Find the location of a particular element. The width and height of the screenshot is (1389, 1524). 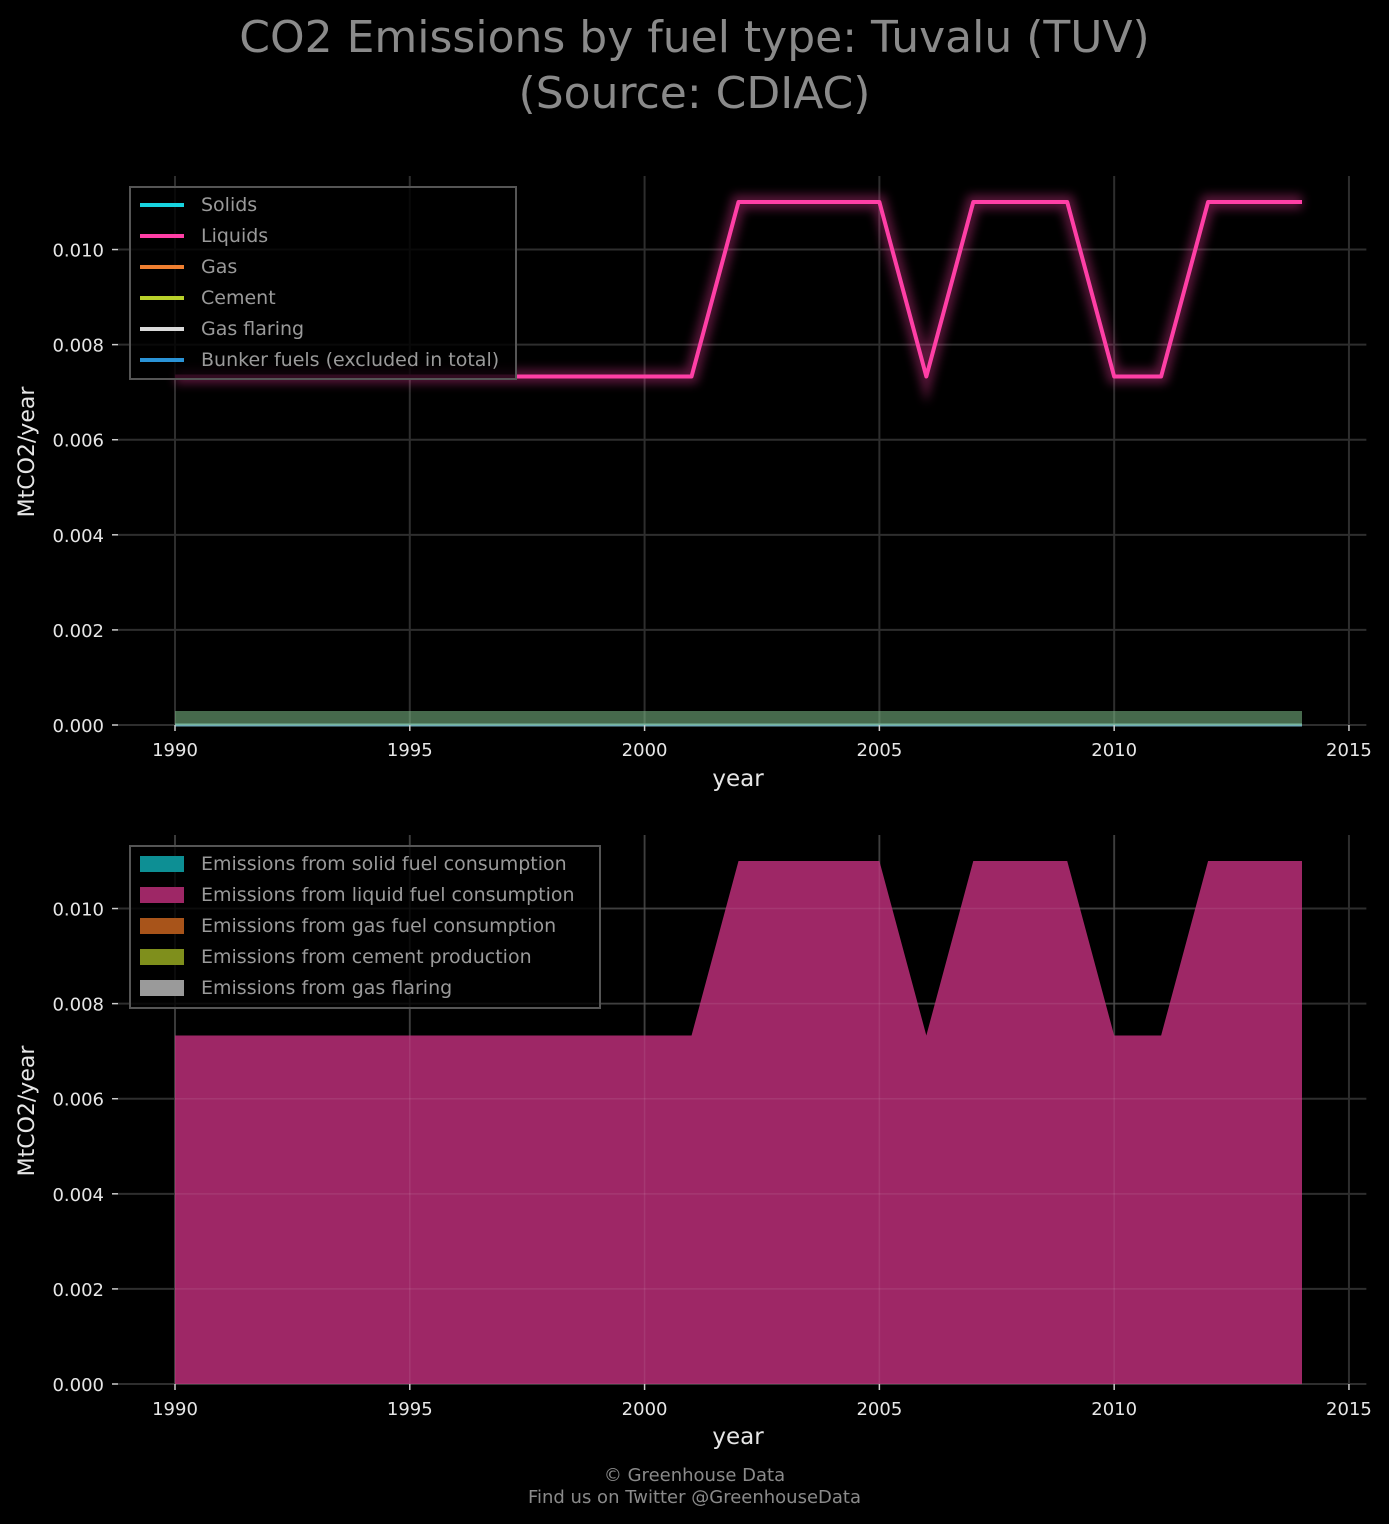

legend-item: Emissions from solid fuel consumption is located at coordinates (353, 864).